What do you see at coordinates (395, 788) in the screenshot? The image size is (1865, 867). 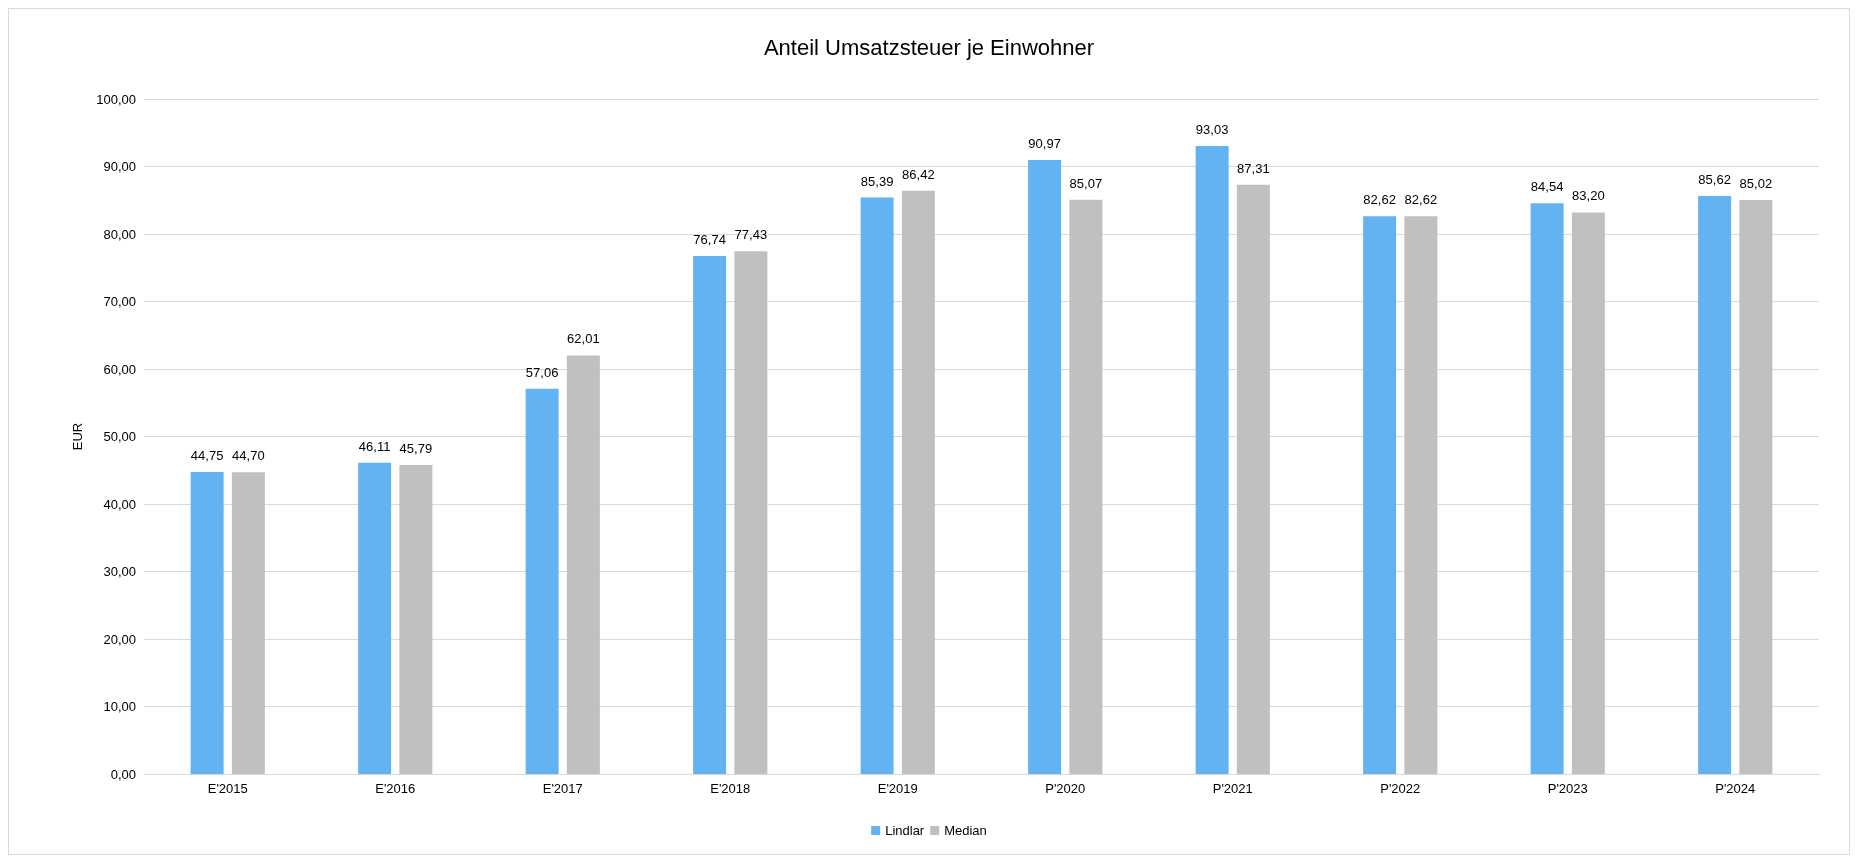 I see `x-tick-label: E'2016` at bounding box center [395, 788].